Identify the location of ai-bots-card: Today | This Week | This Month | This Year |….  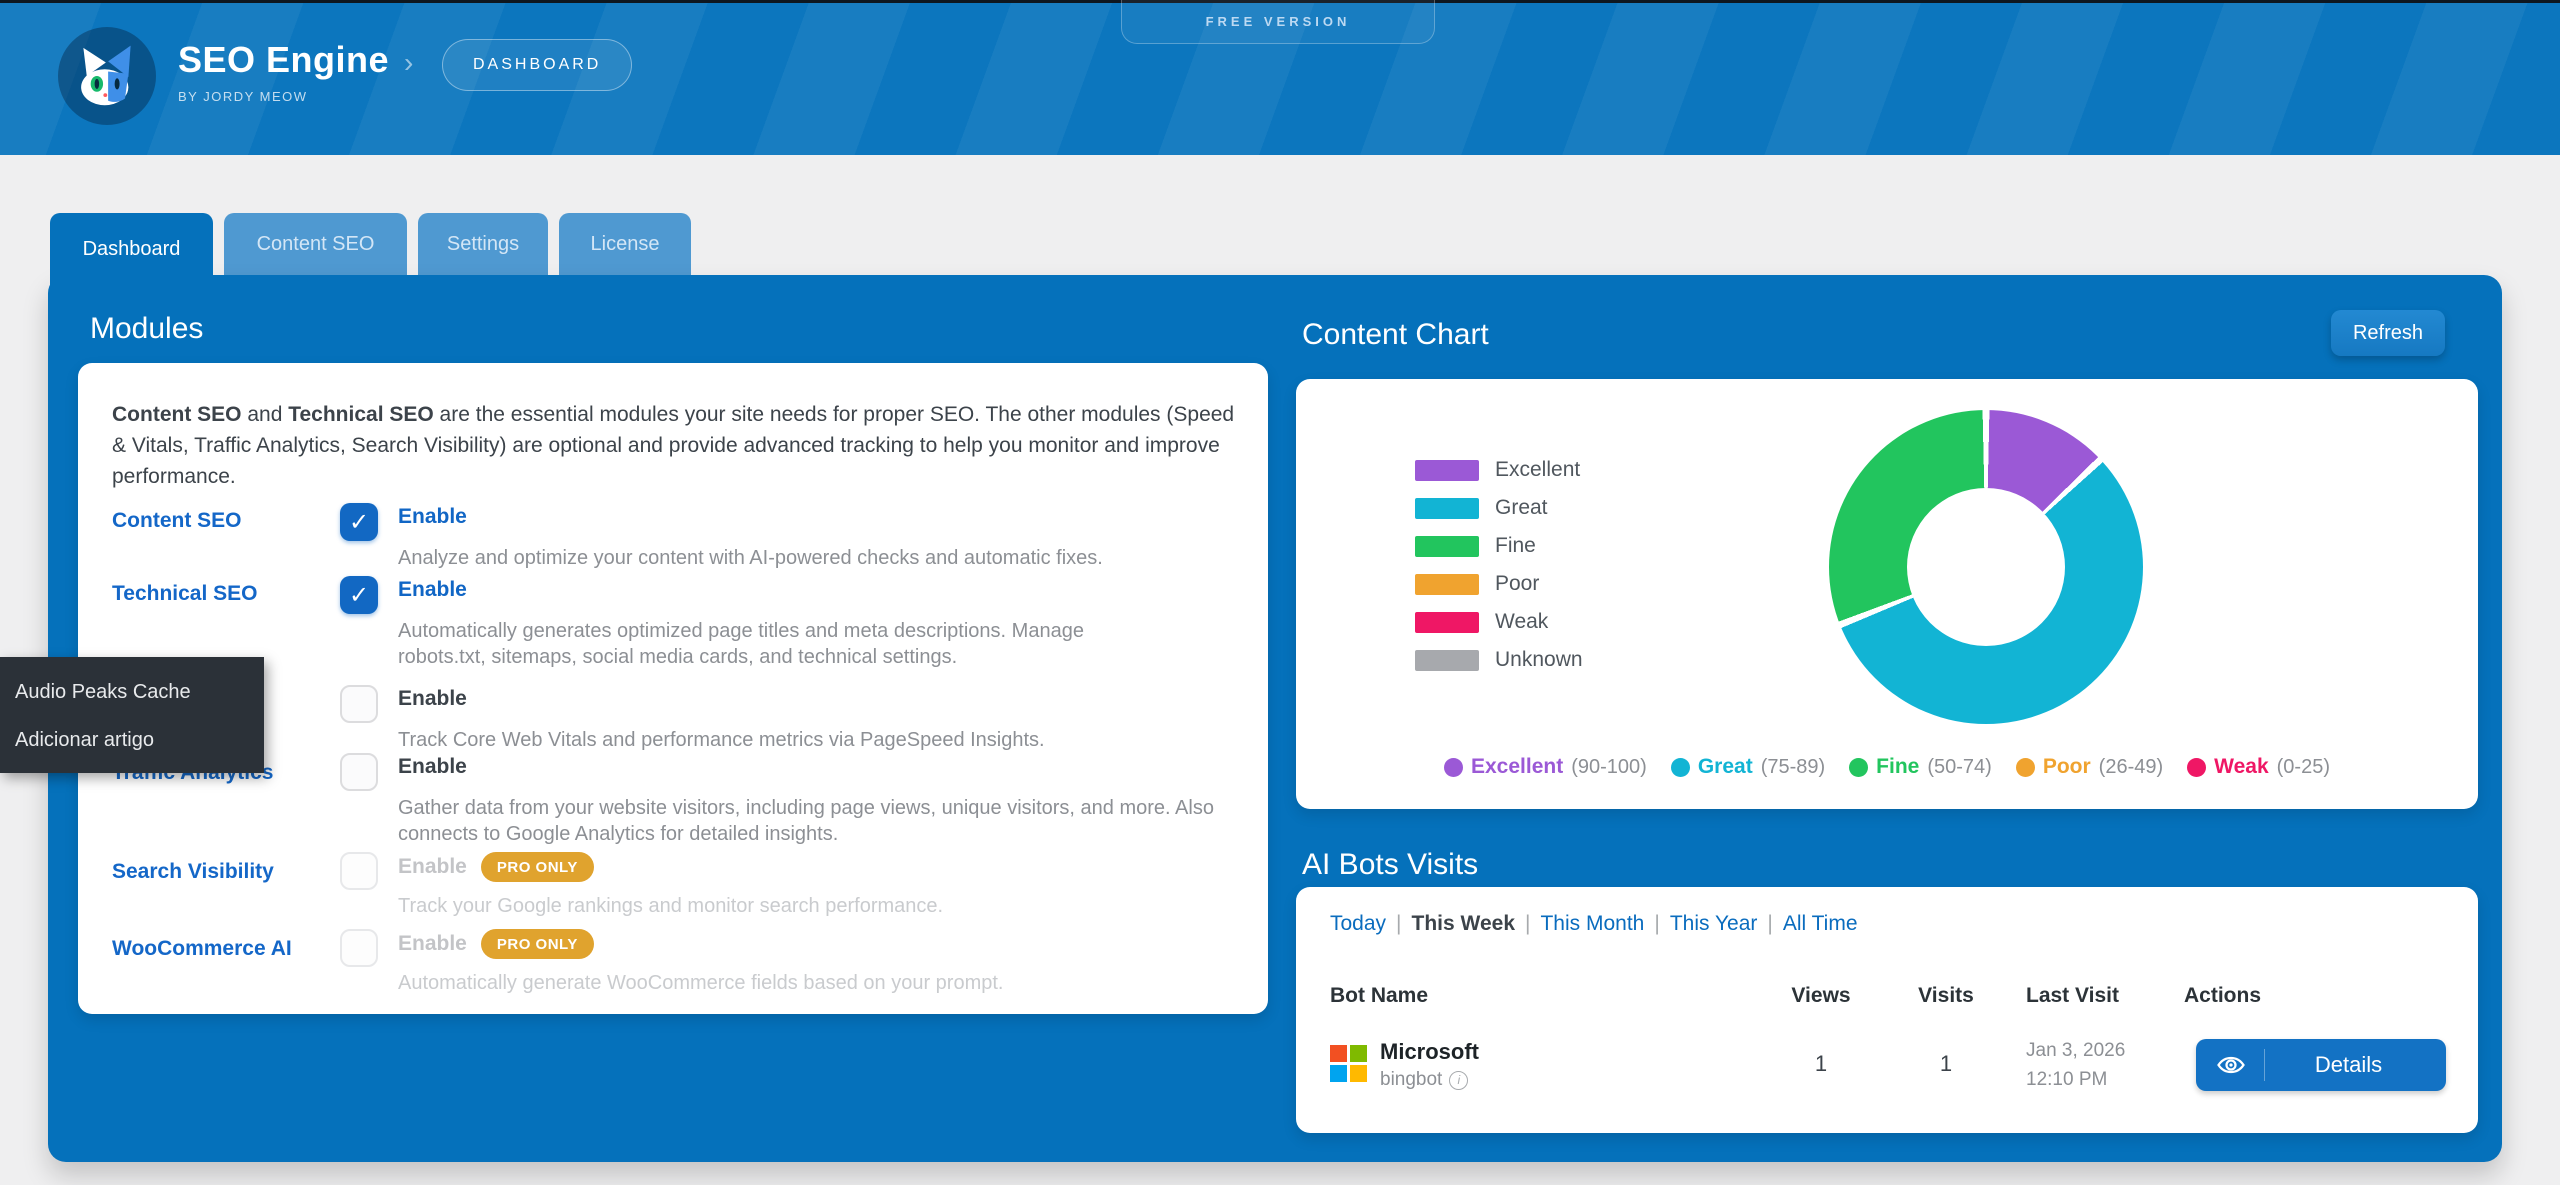
(1887, 1010).